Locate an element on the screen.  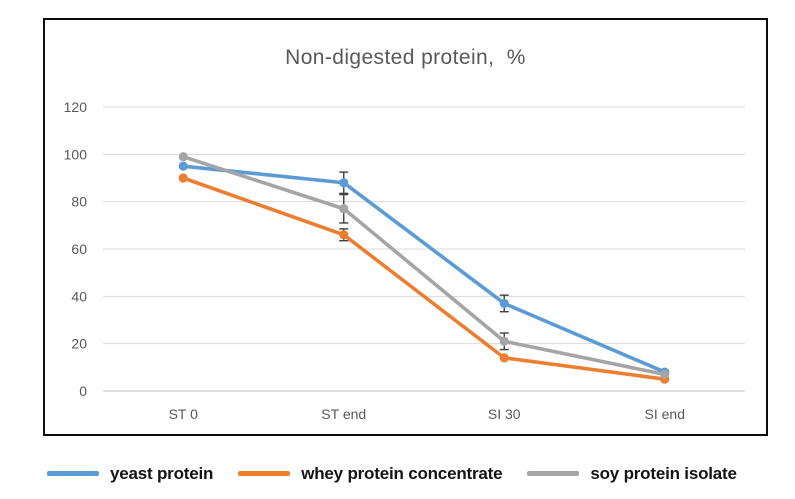
y-tick-label: 0 is located at coordinates (83, 391).